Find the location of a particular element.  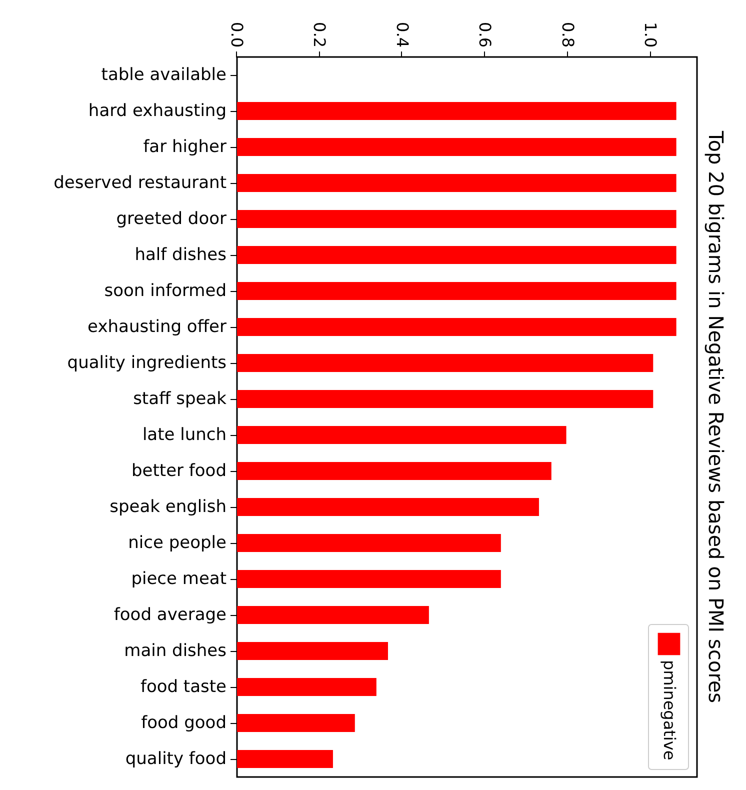

y-tick-label: main dishes is located at coordinates (175, 651).